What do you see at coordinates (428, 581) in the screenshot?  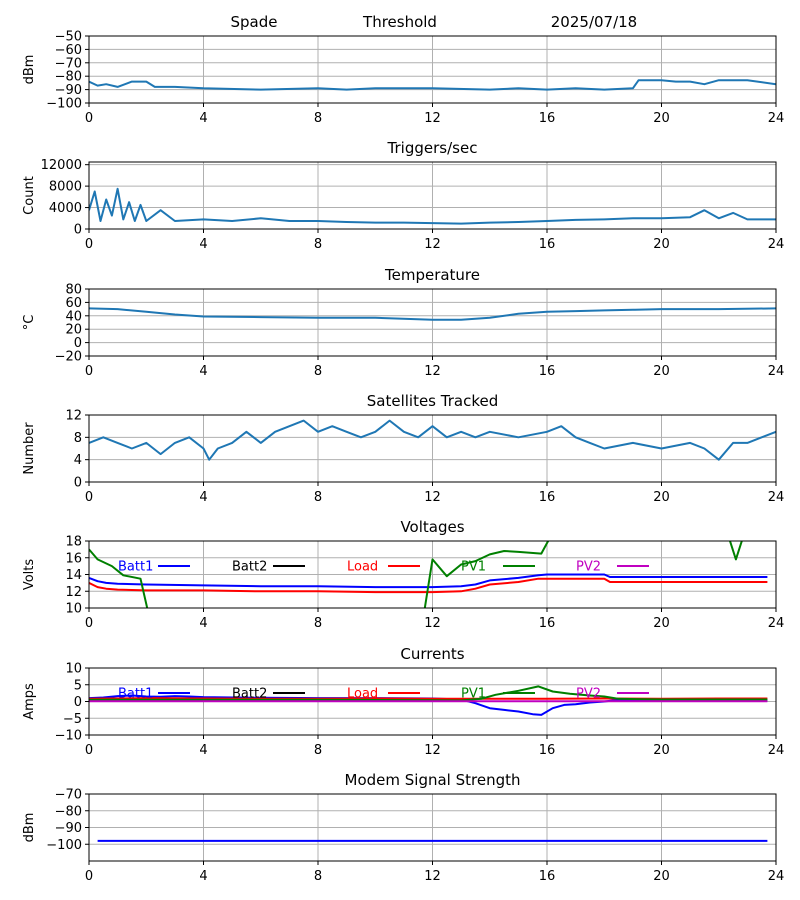 I see `series-line-batt1` at bounding box center [428, 581].